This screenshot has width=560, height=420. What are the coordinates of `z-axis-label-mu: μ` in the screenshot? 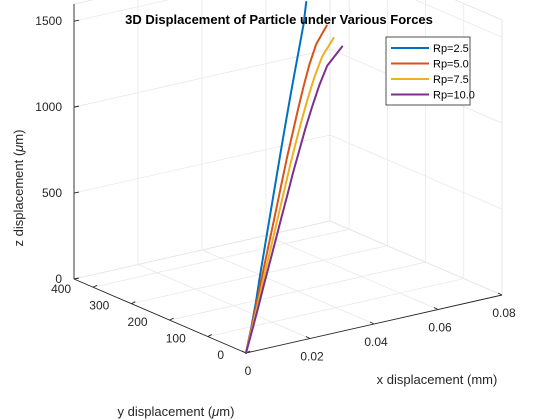 It's located at (18, 149).